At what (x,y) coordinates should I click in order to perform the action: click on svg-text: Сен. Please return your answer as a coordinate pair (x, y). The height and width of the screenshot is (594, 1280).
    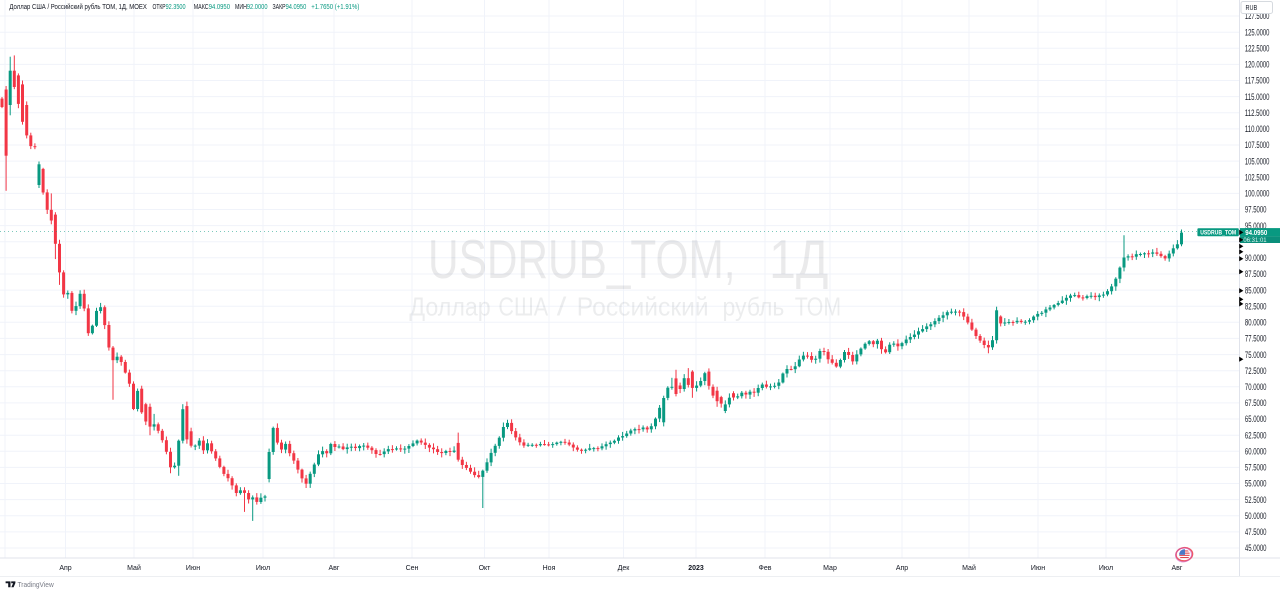
    Looking at the image, I should click on (412, 568).